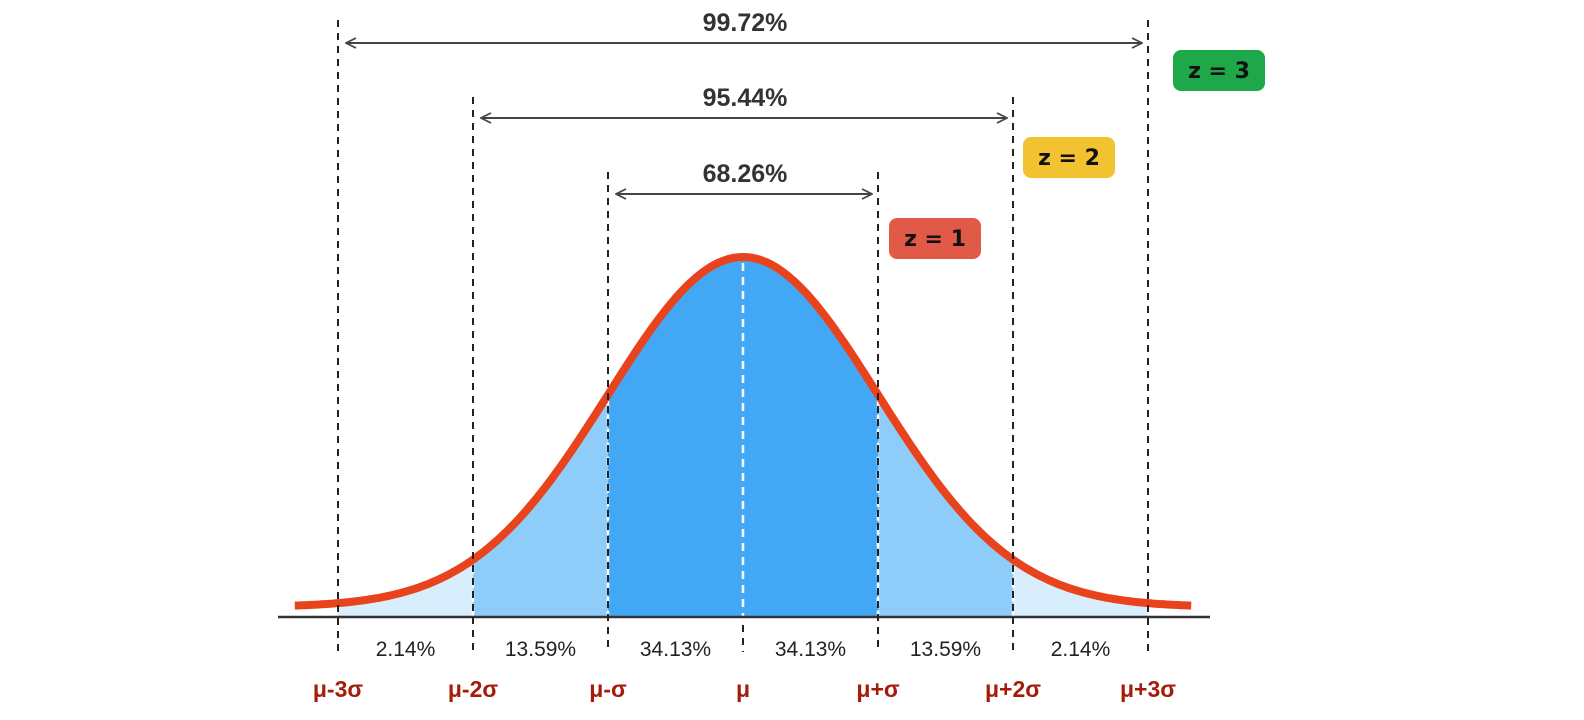  Describe the element at coordinates (878, 689) in the screenshot. I see `axis-sigma-label: μ+σ` at that location.